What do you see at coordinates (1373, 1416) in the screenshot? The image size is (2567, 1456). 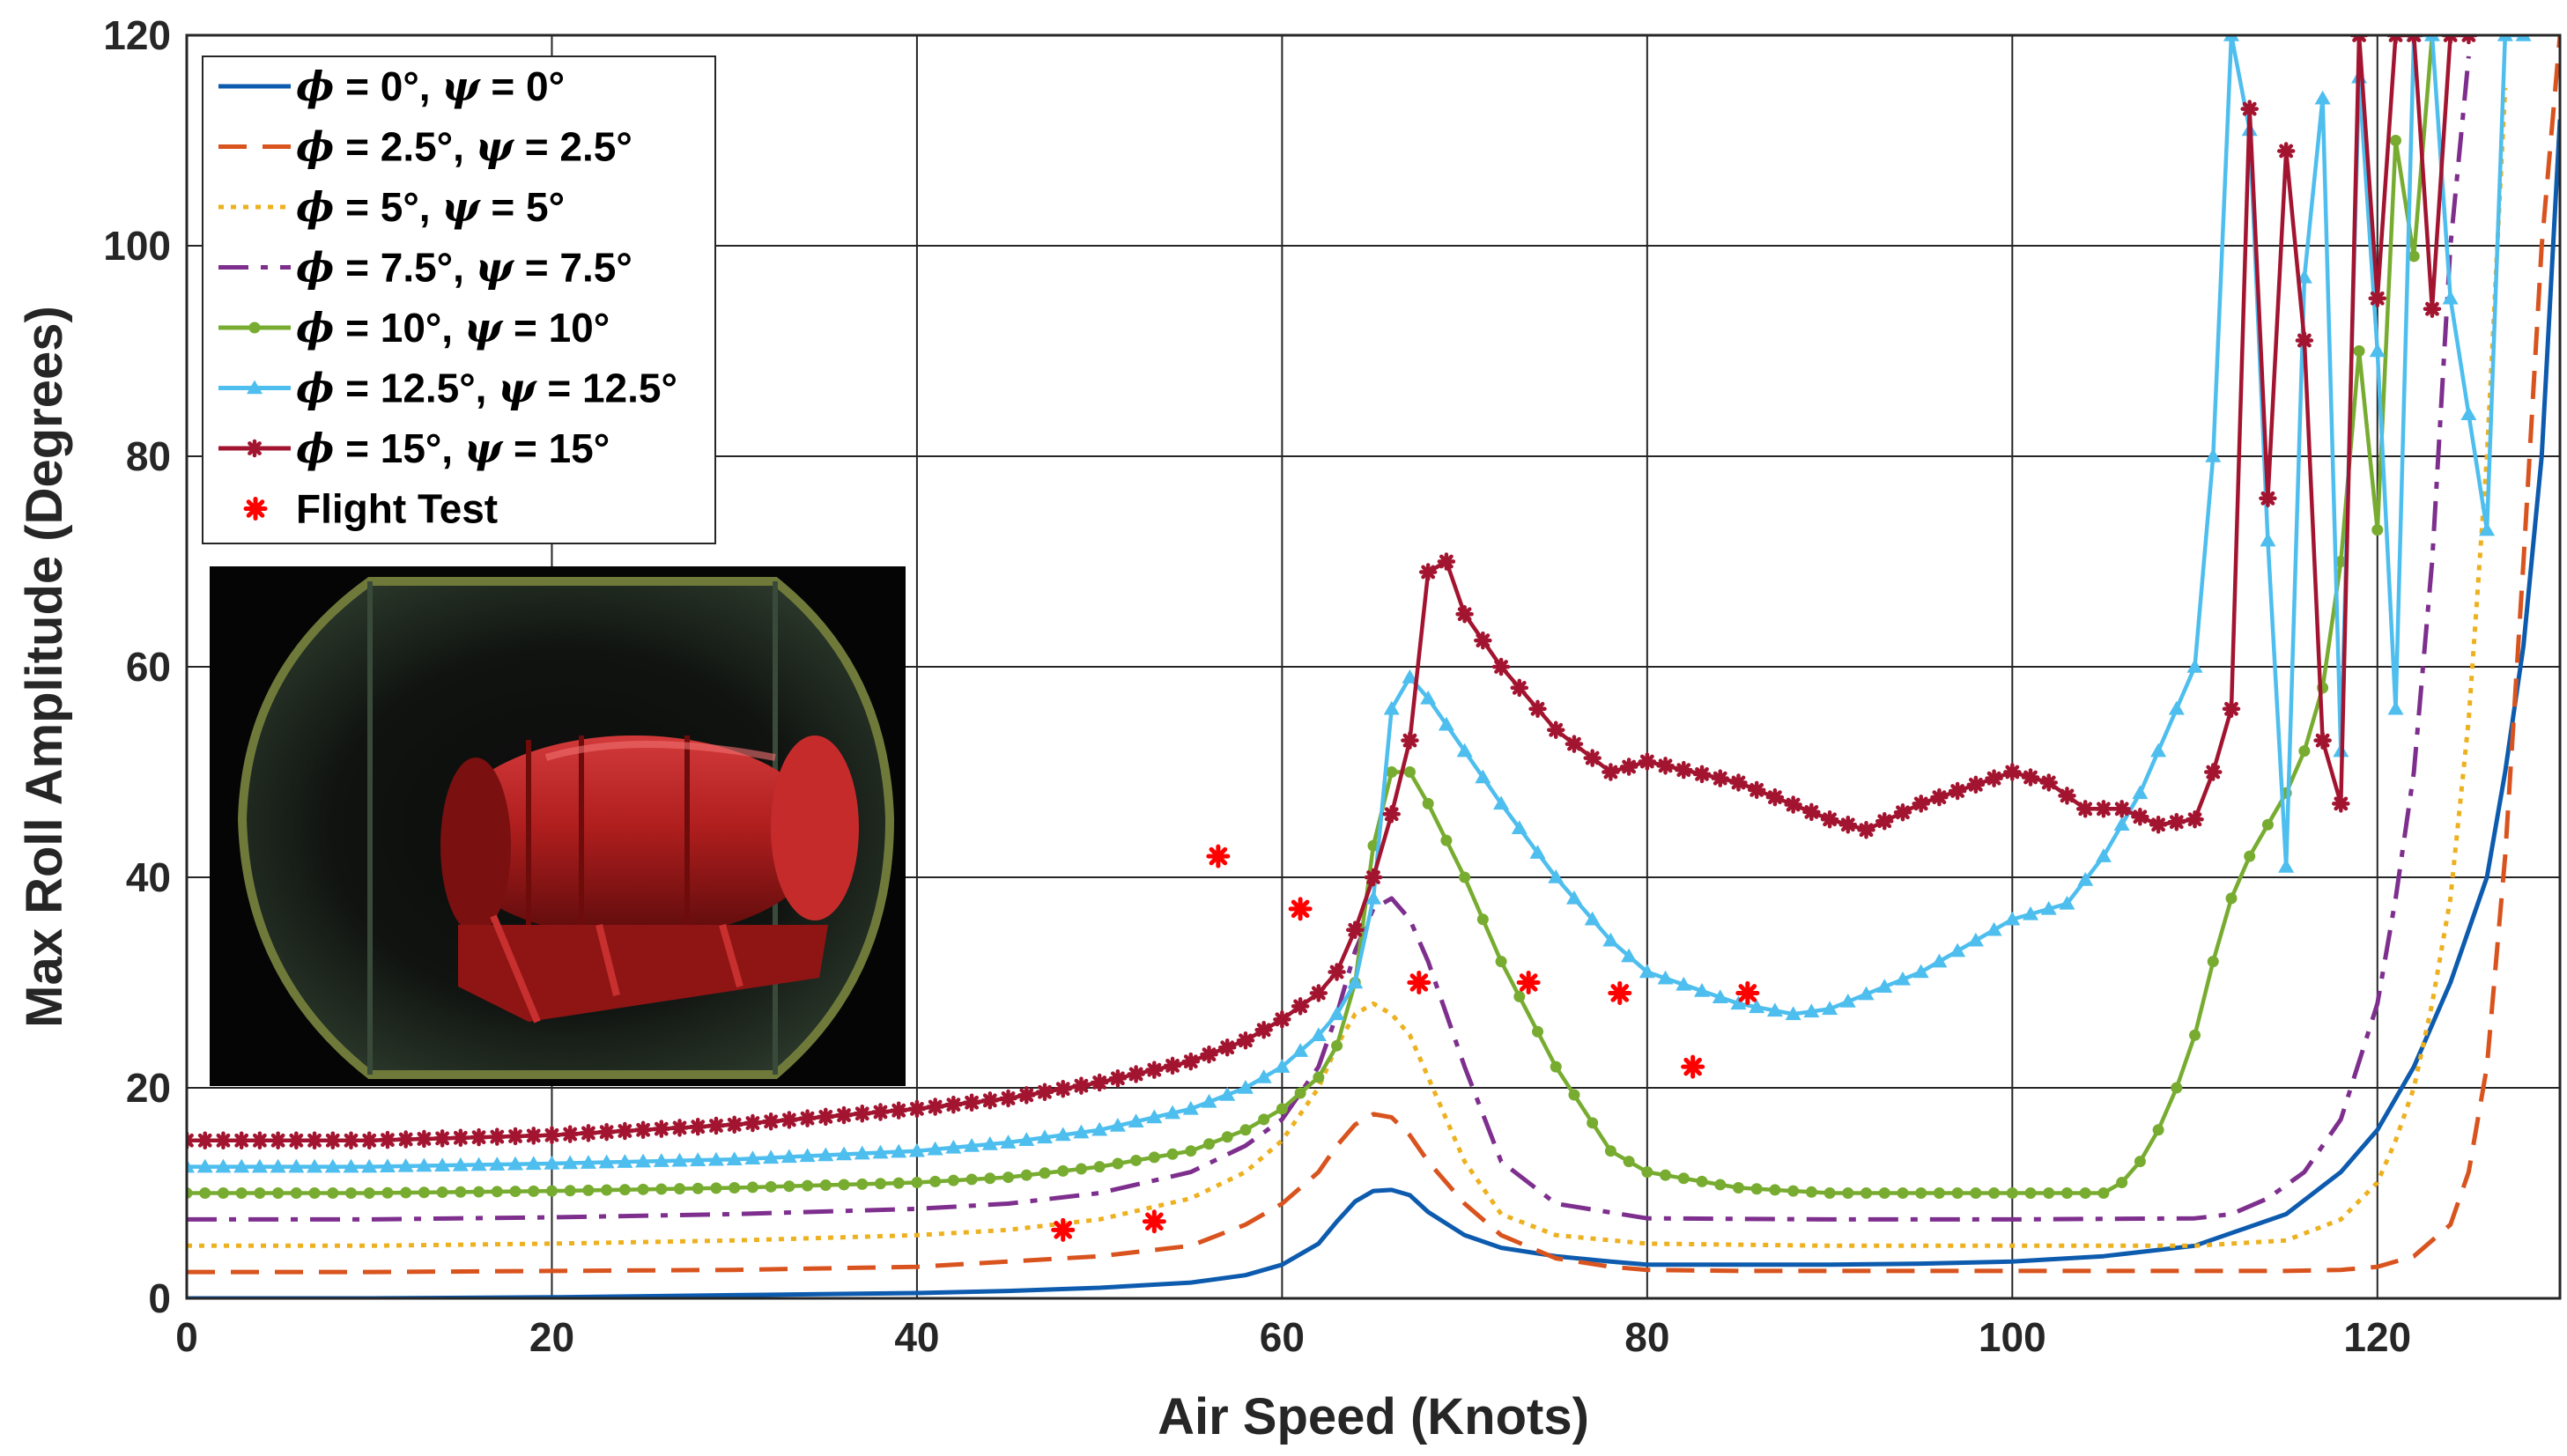 I see `x-axis-title: Air Speed (Knots)` at bounding box center [1373, 1416].